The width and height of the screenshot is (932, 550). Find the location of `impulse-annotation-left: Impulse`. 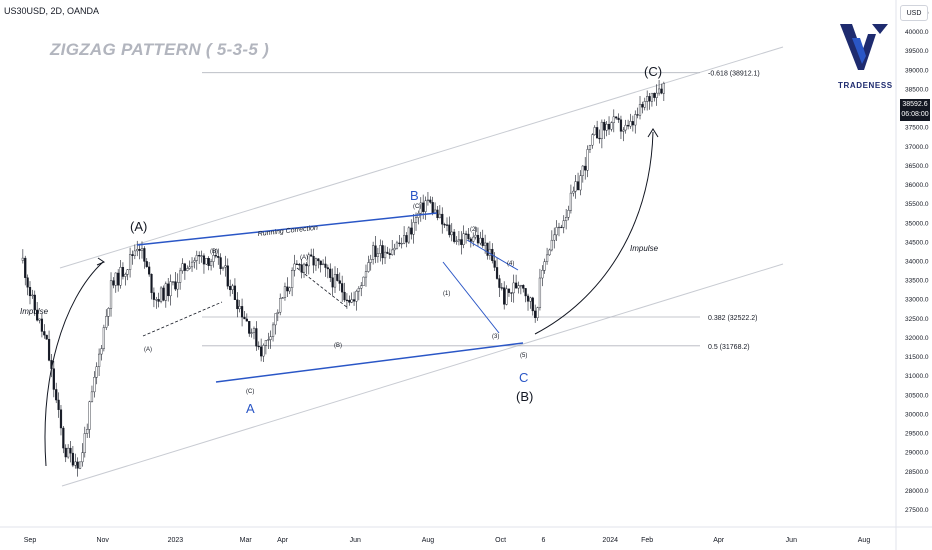

impulse-annotation-left: Impulse is located at coordinates (34, 311).